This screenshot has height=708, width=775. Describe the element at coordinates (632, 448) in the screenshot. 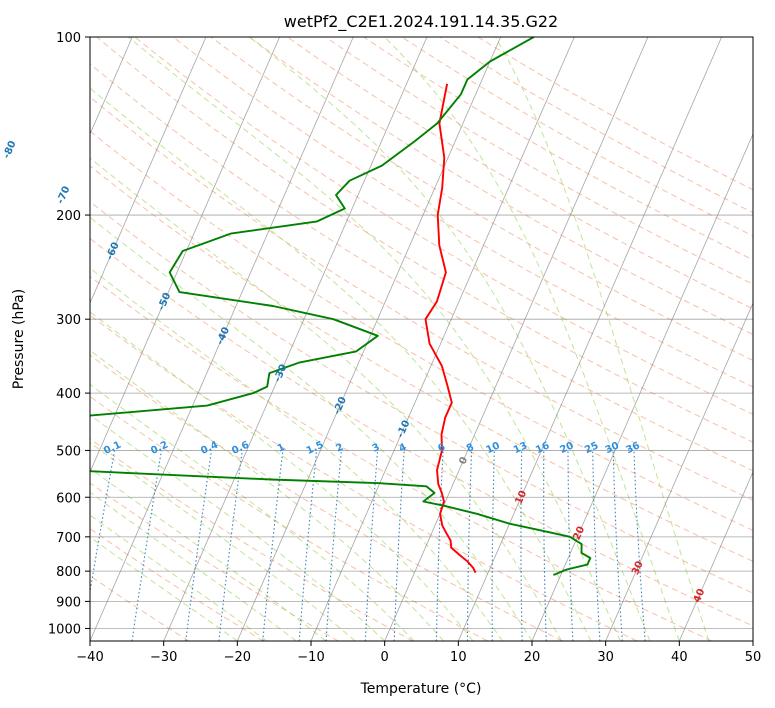

I see `mixing-ratio-label: 36` at that location.